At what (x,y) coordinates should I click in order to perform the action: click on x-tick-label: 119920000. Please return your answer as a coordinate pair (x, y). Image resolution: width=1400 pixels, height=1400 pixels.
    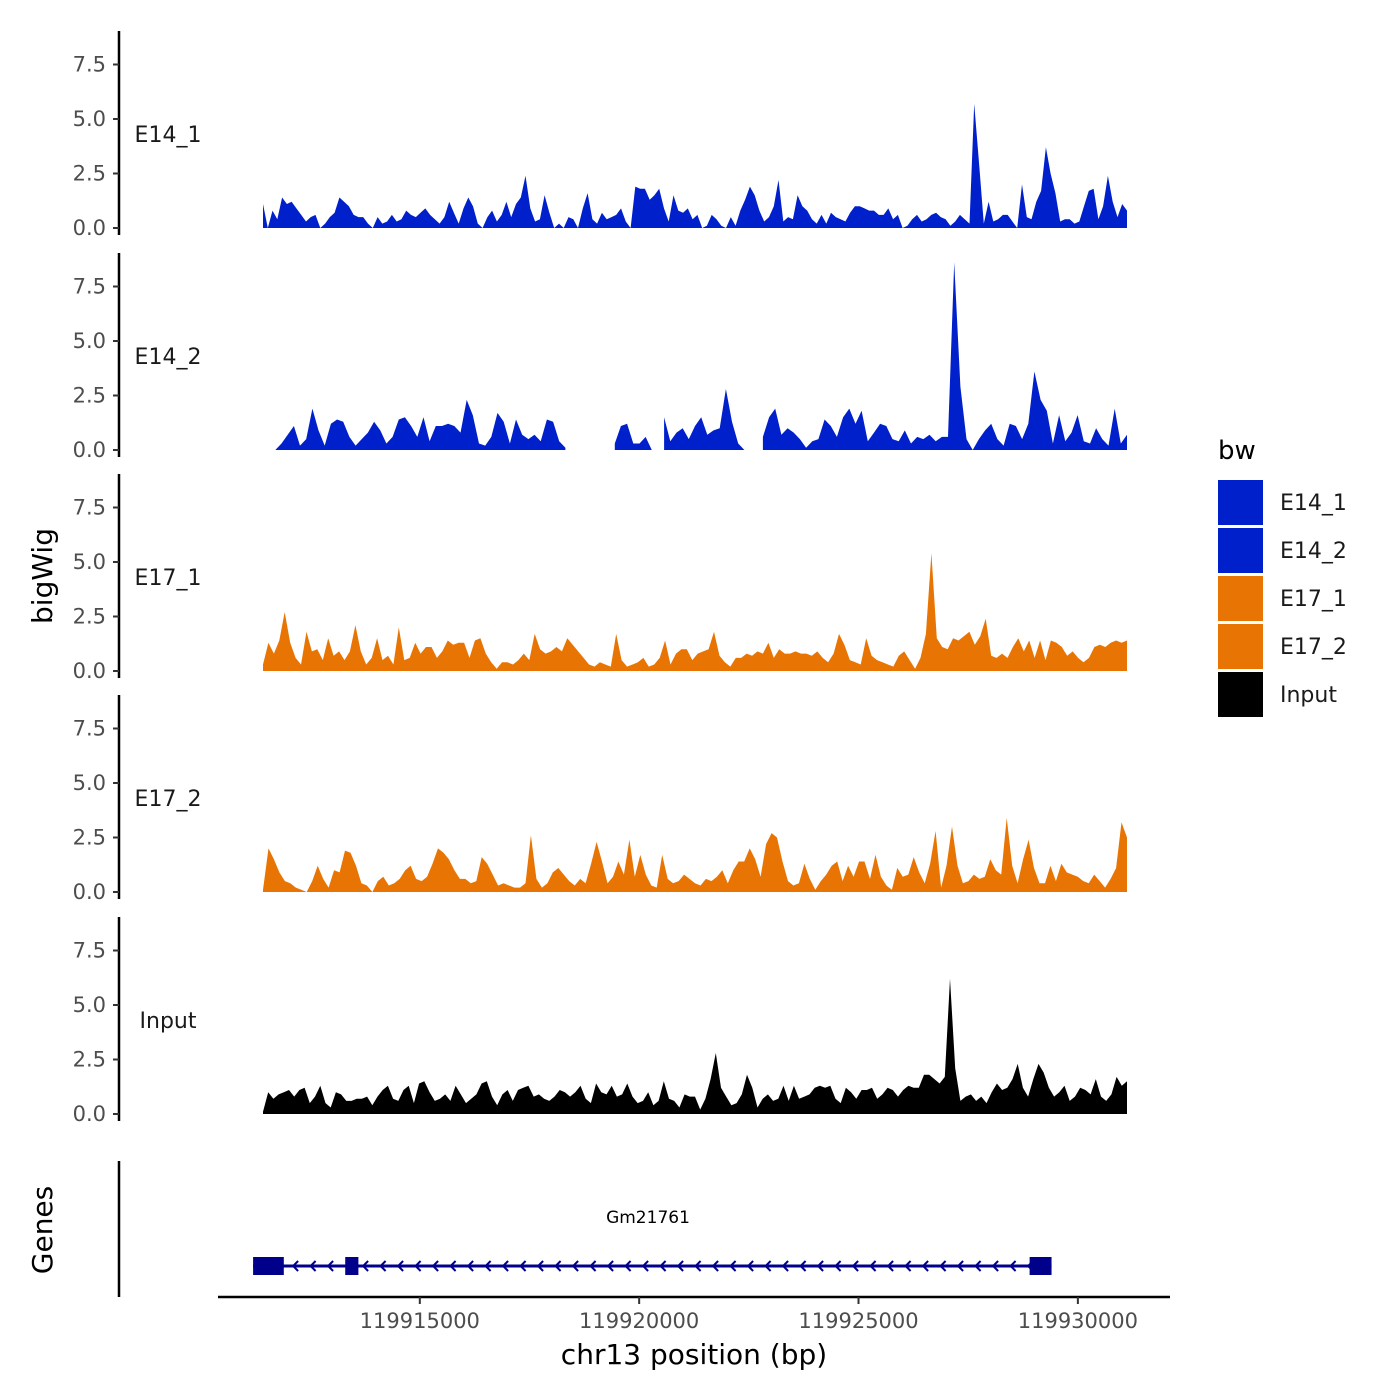
    Looking at the image, I should click on (639, 1321).